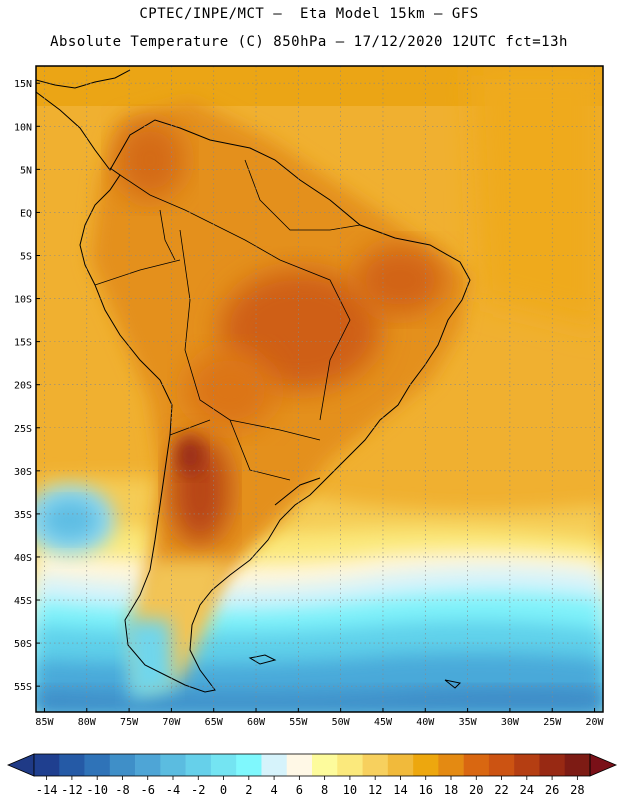 Image resolution: width=618 pixels, height=800 pixels. I want to click on colorbar-over-arrow, so click(603, 765).